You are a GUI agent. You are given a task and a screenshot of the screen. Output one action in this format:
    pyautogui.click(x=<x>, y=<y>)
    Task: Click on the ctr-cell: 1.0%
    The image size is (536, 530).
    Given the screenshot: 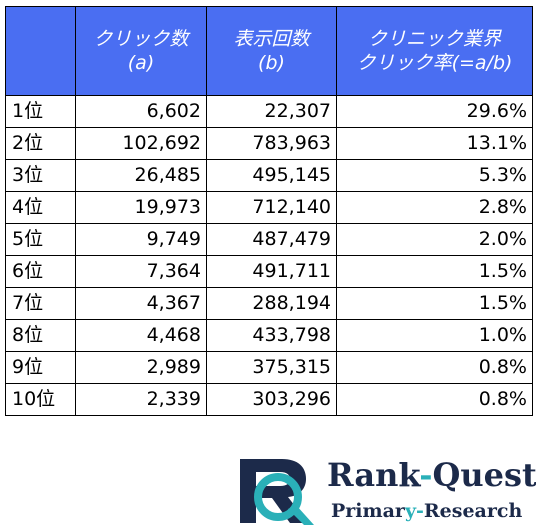 What is the action you would take?
    pyautogui.click(x=434, y=335)
    